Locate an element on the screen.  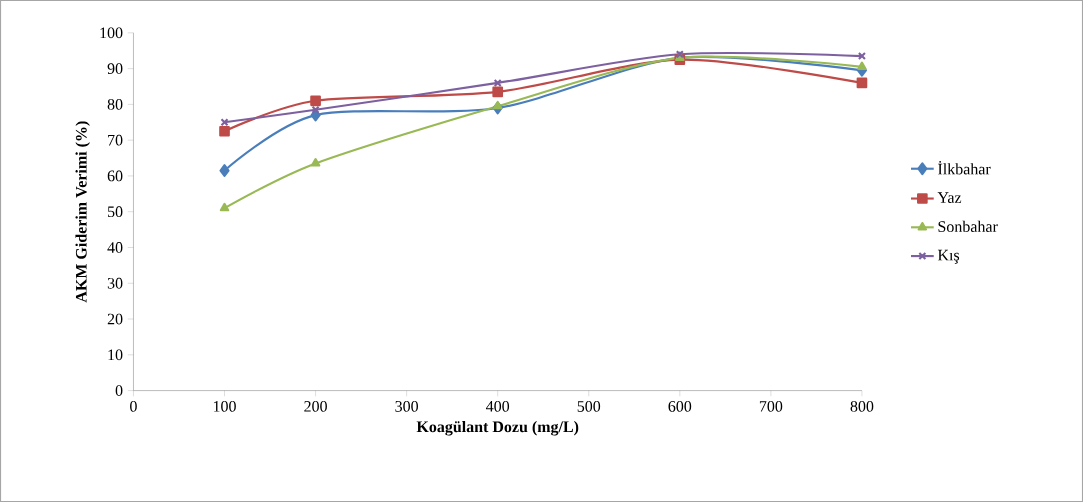
x-tick-label: 300 is located at coordinates (407, 406).